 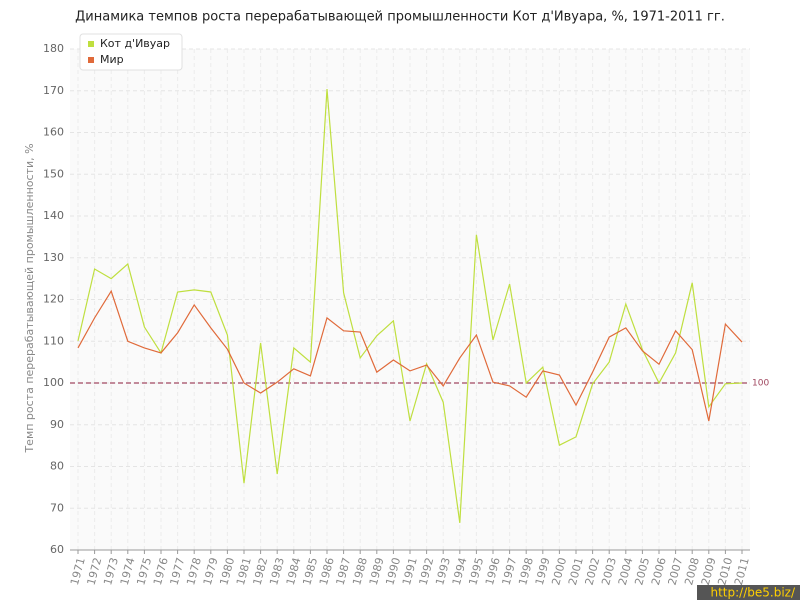 What do you see at coordinates (752, 593) in the screenshot?
I see `watermark: http://be5.biz/` at bounding box center [752, 593].